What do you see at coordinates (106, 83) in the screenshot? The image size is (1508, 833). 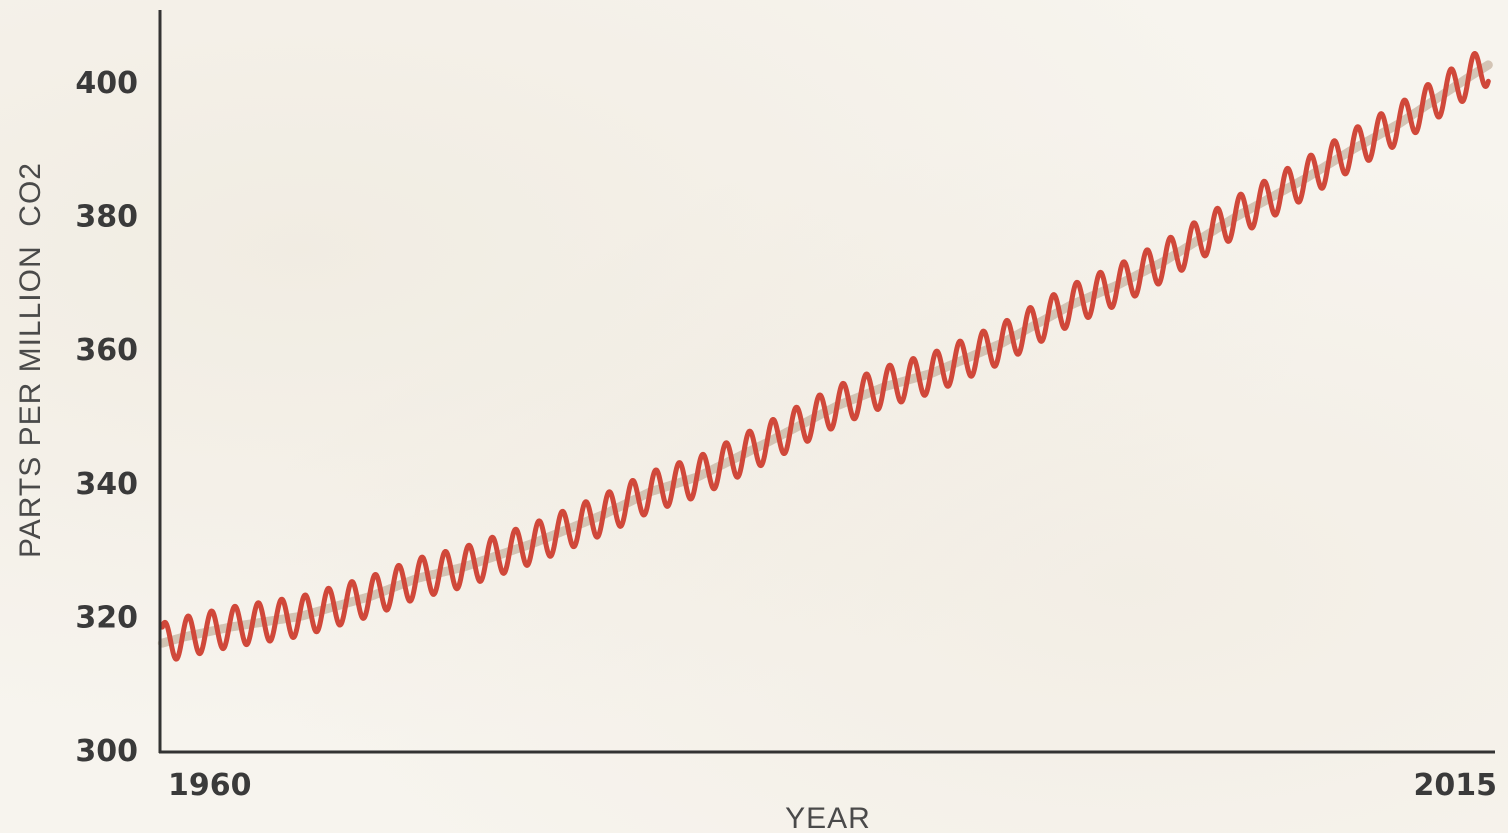 I see `y-tick-label: 400` at bounding box center [106, 83].